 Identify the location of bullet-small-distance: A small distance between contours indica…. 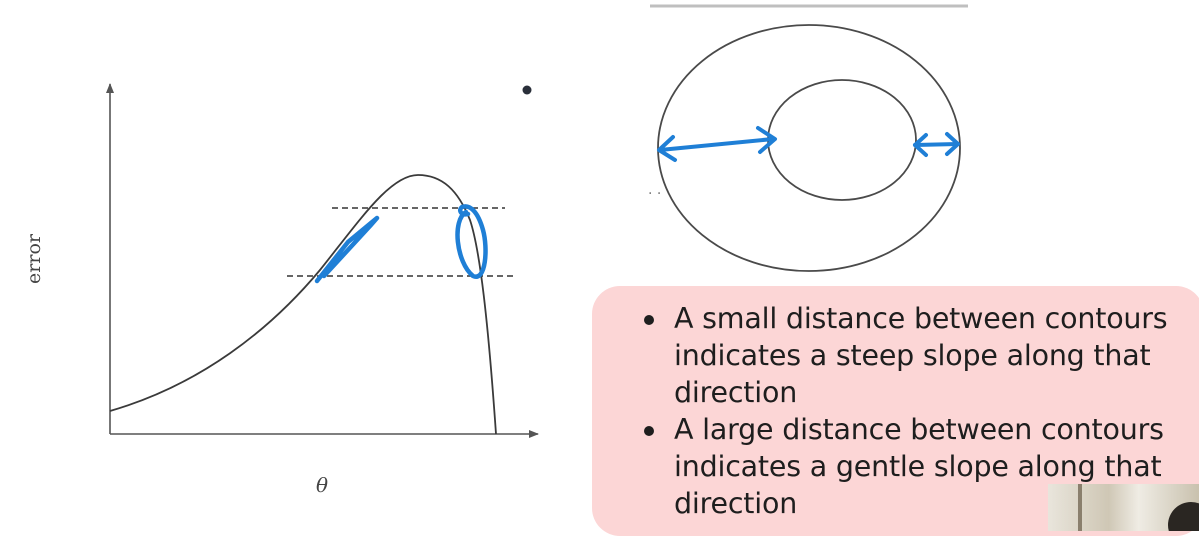
(921, 355).